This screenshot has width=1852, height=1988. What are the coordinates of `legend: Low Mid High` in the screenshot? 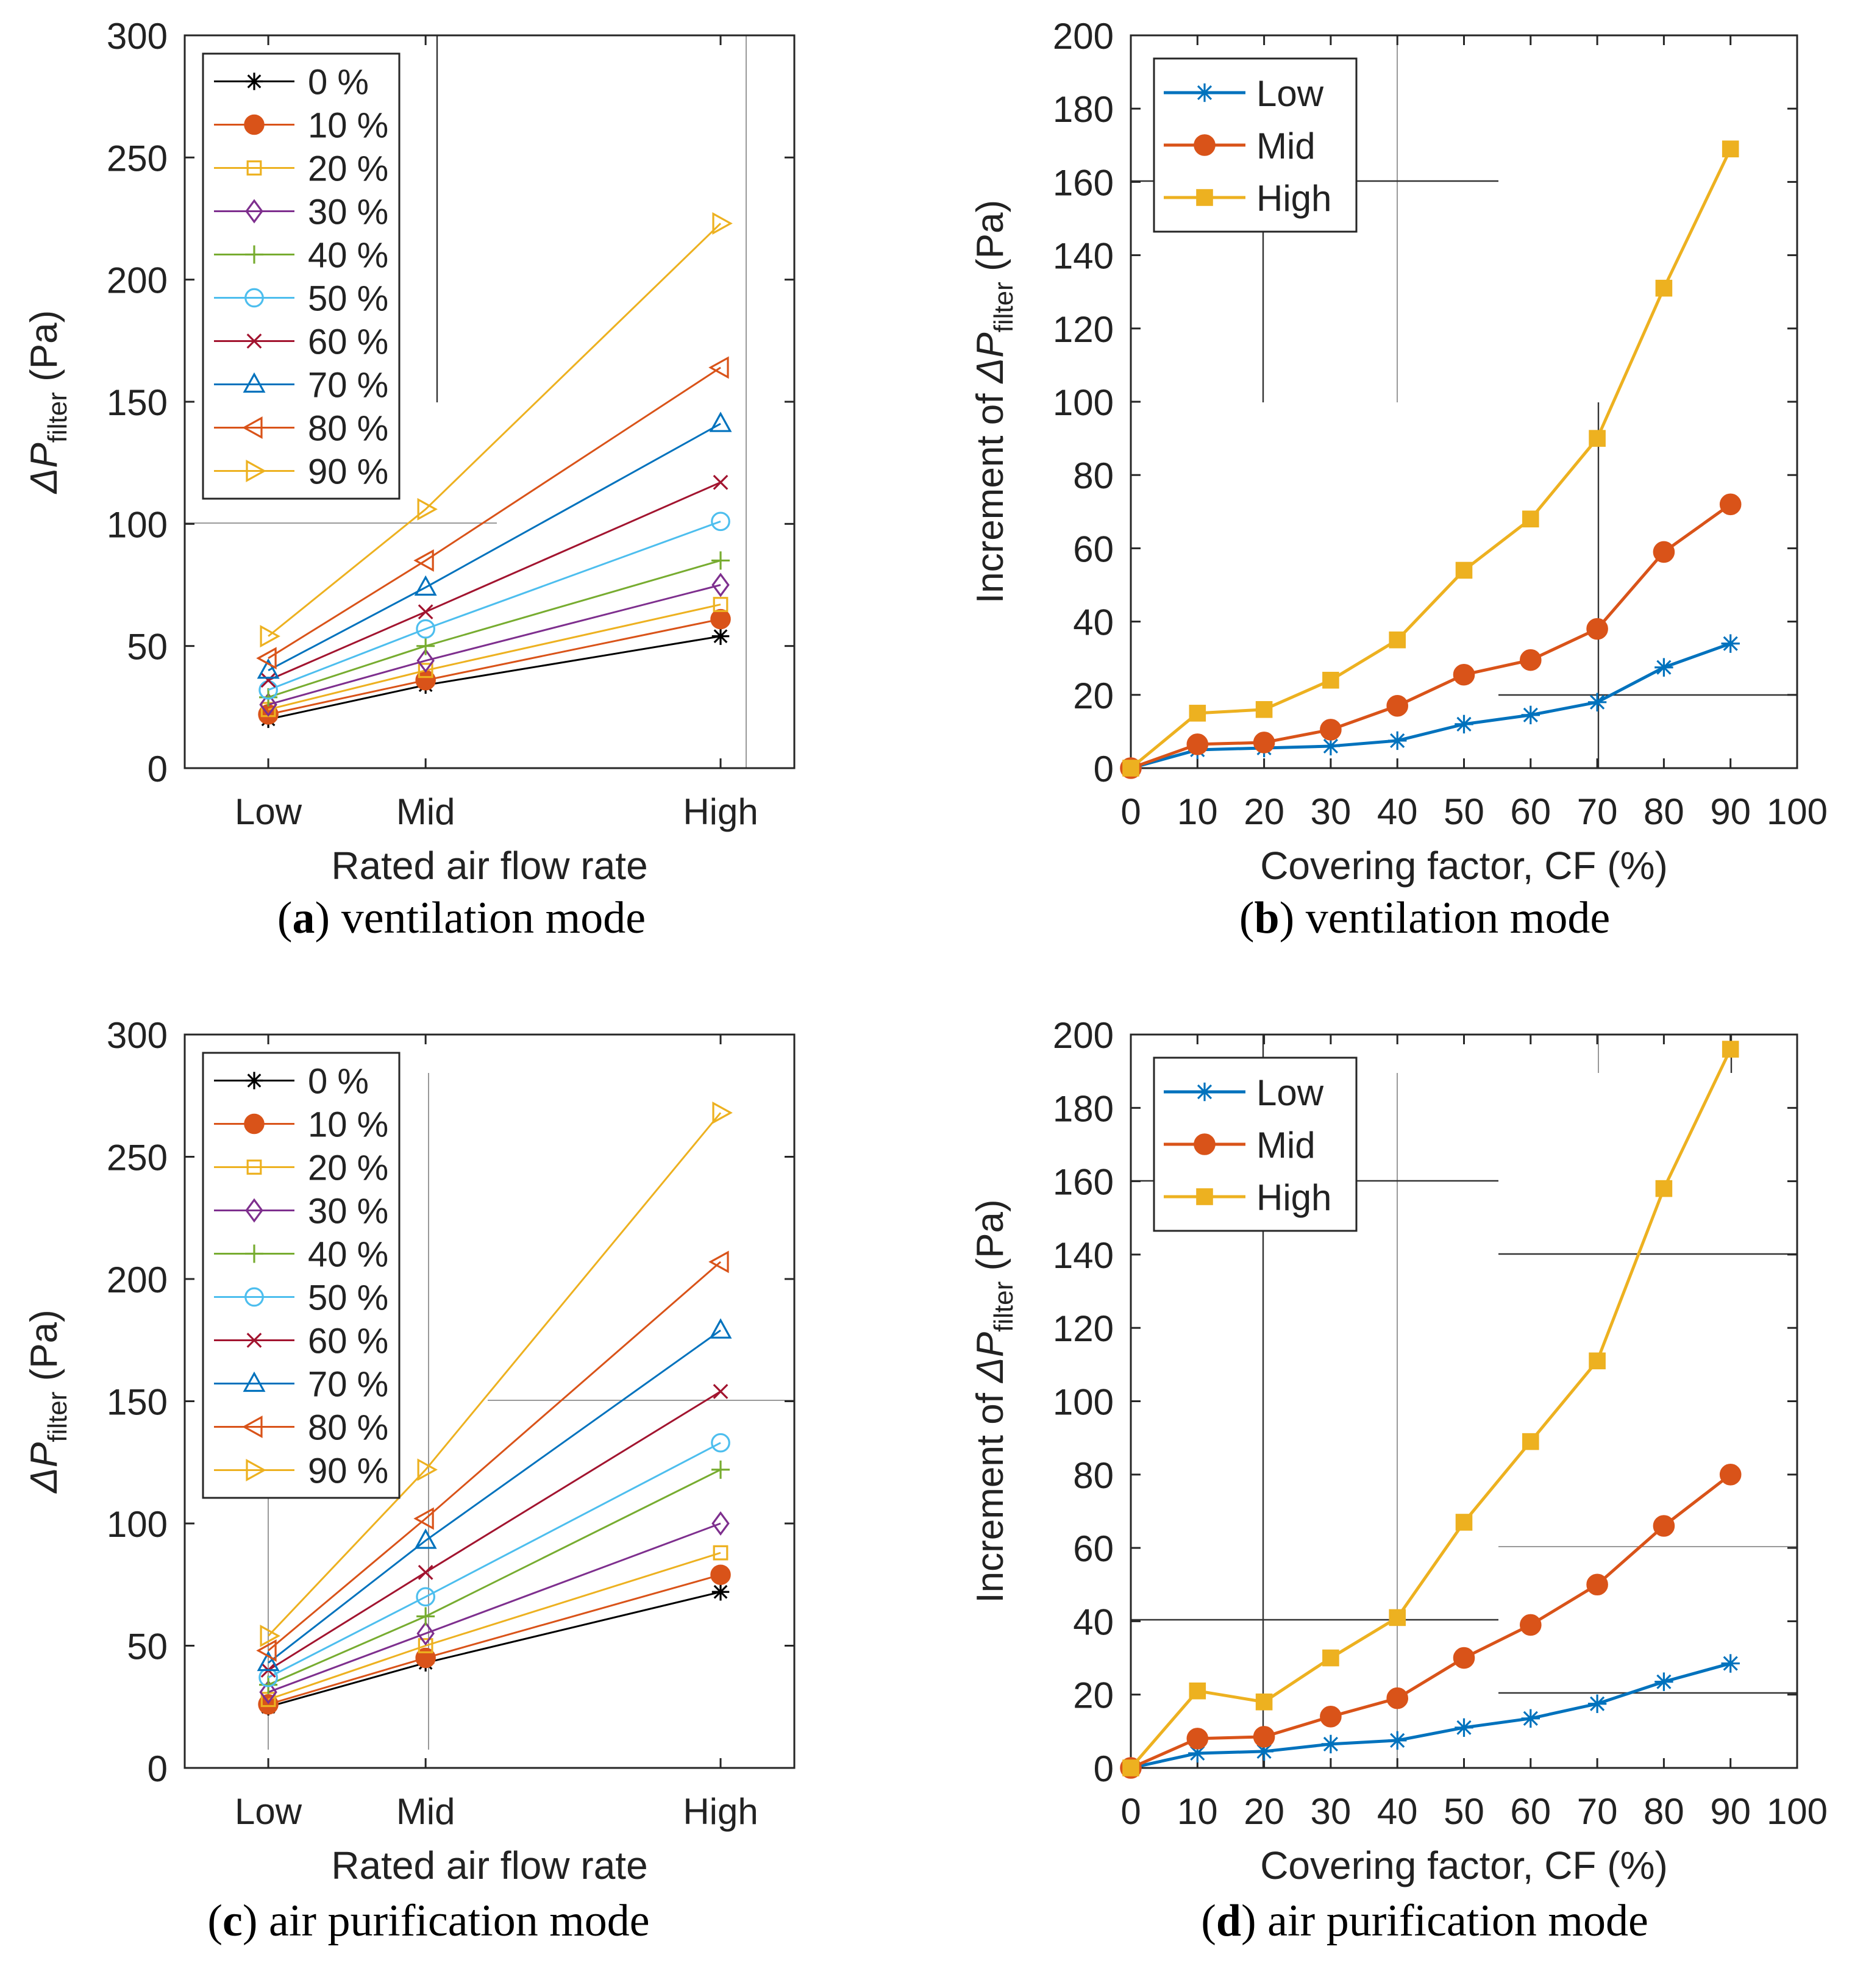 It's located at (1255, 145).